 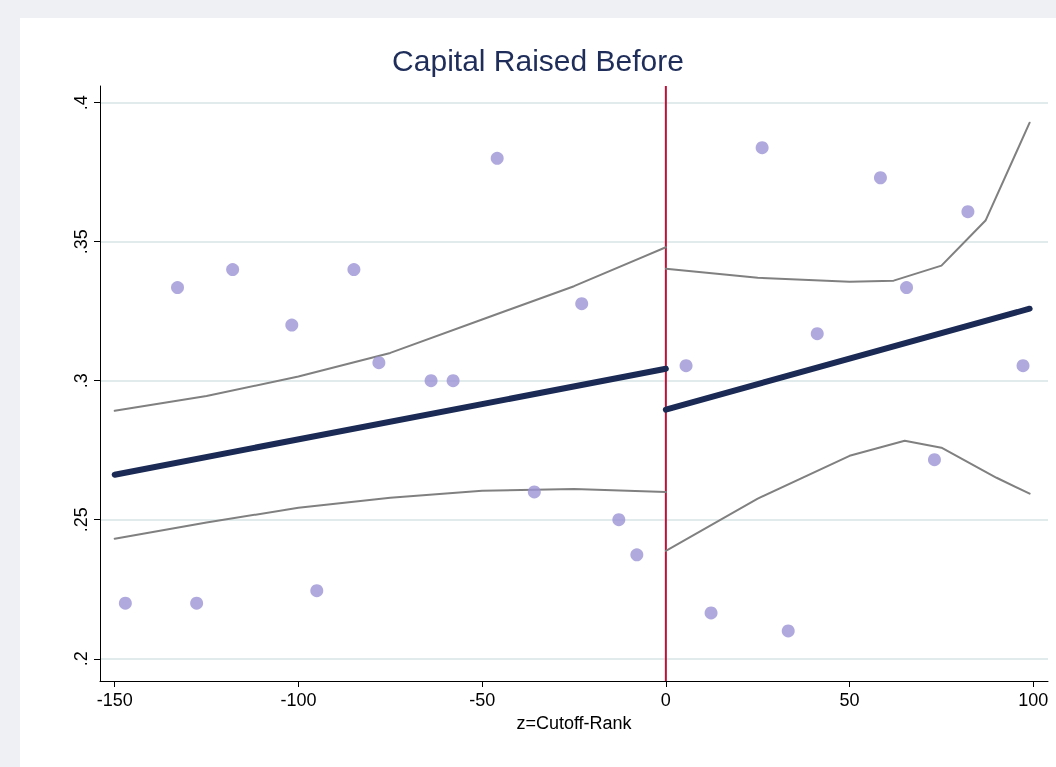 I want to click on y-tick-label: .4, so click(x=81, y=103).